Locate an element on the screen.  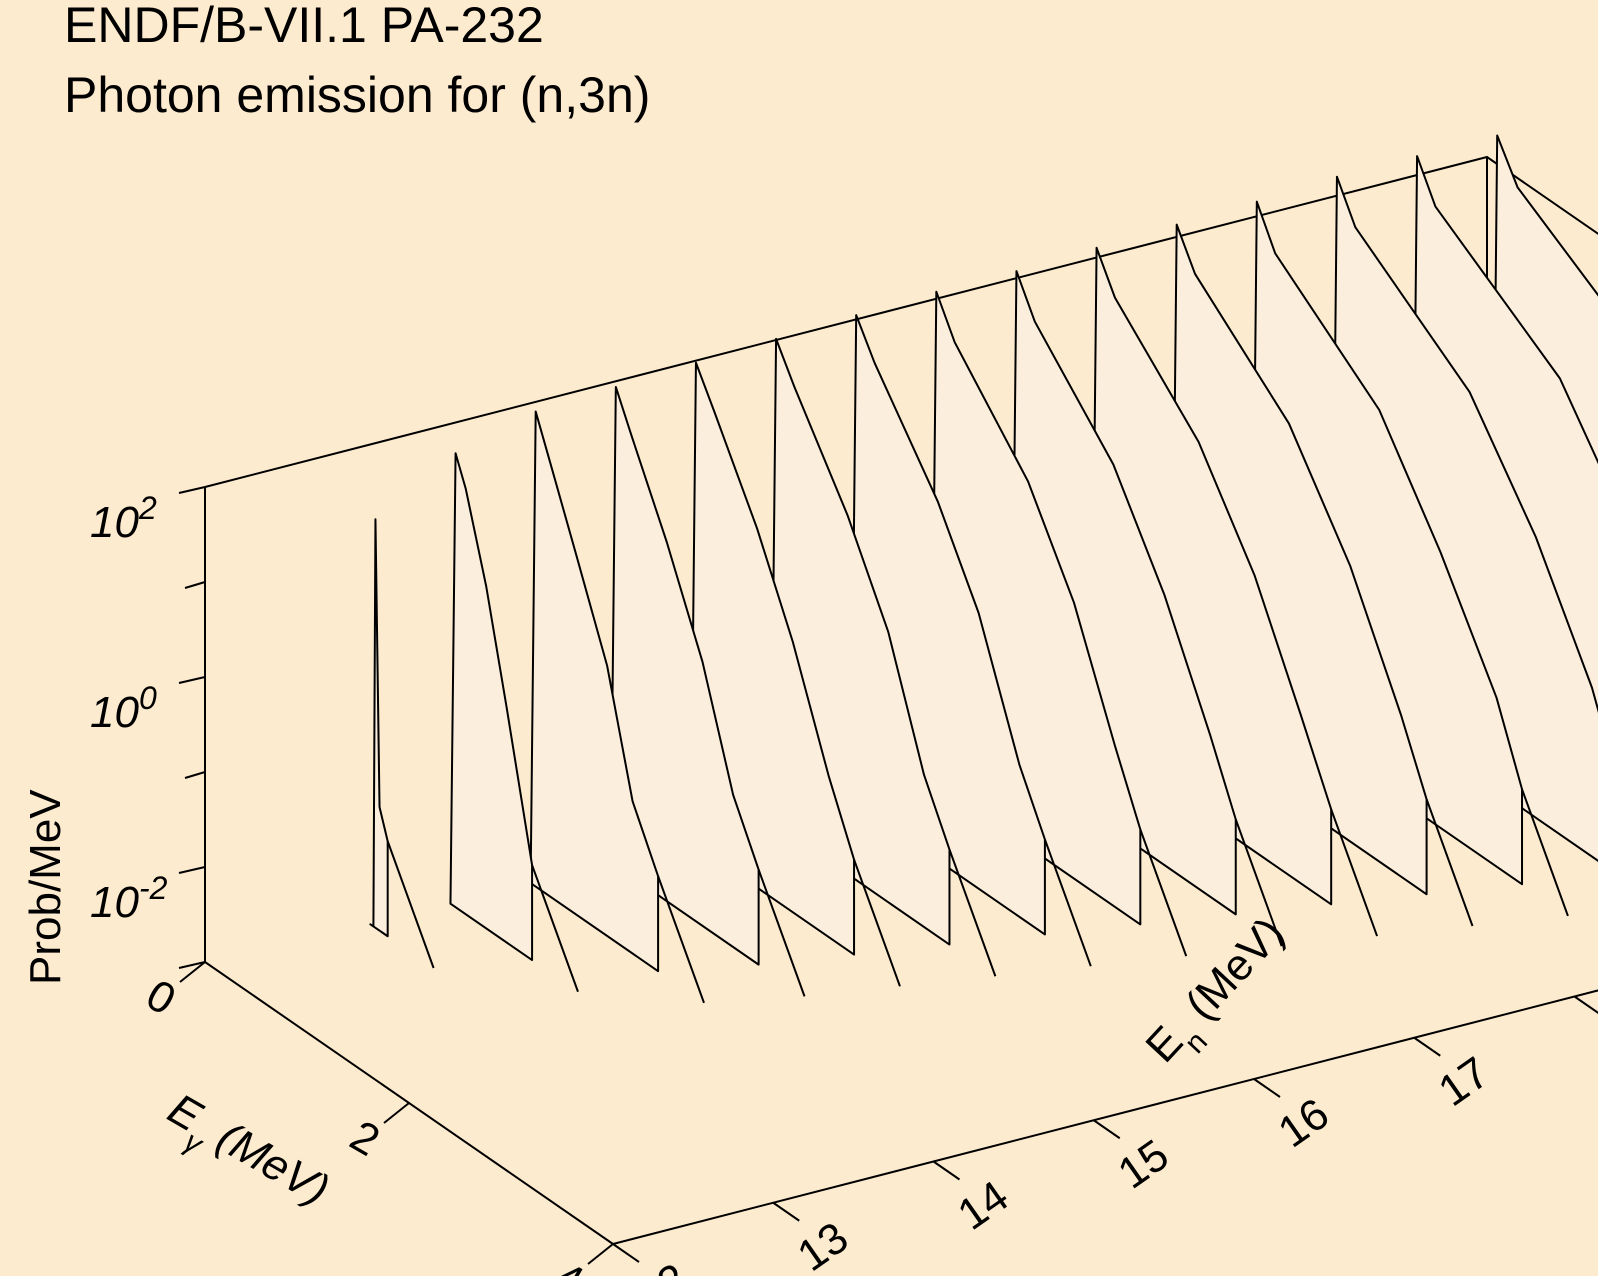
y-tick-label: 13 is located at coordinates (823, 1244).